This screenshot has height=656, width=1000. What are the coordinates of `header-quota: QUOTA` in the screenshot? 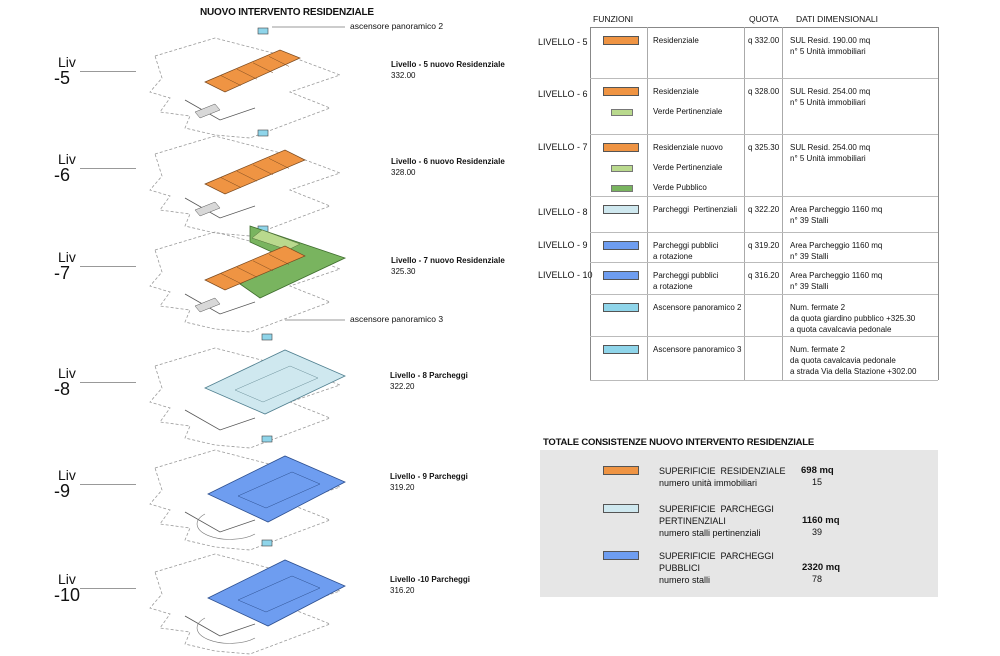 It's located at (764, 19).